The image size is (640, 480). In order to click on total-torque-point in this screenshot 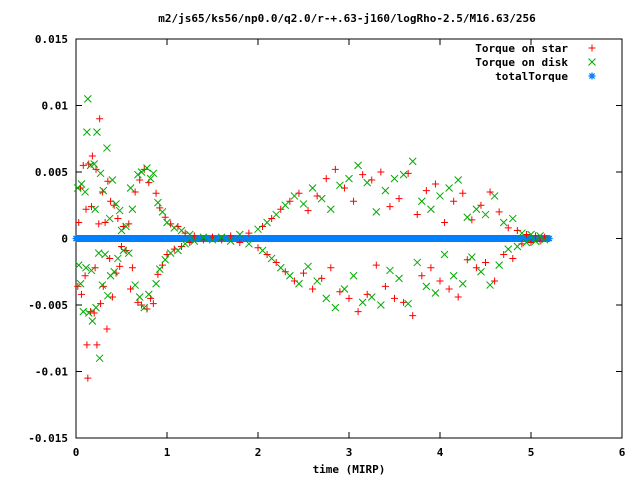, I will do `click(549, 238)`.